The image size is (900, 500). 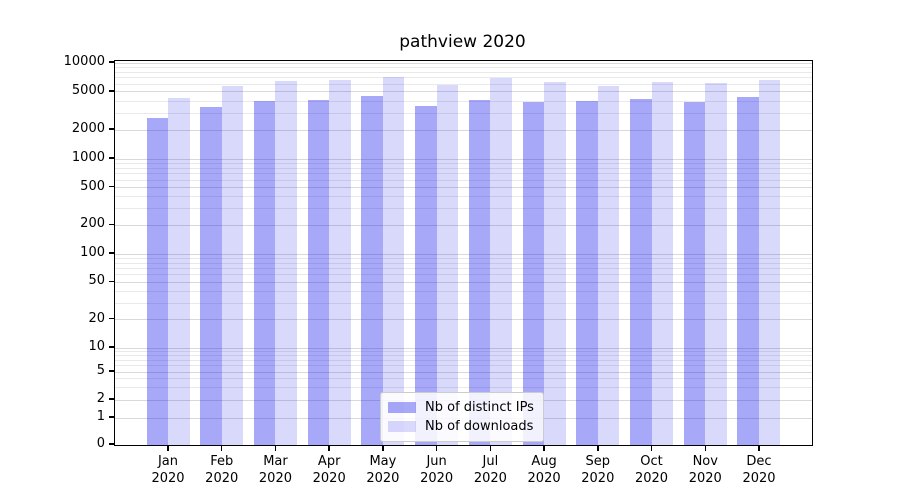 I want to click on bar-downloads-nov, so click(x=716, y=264).